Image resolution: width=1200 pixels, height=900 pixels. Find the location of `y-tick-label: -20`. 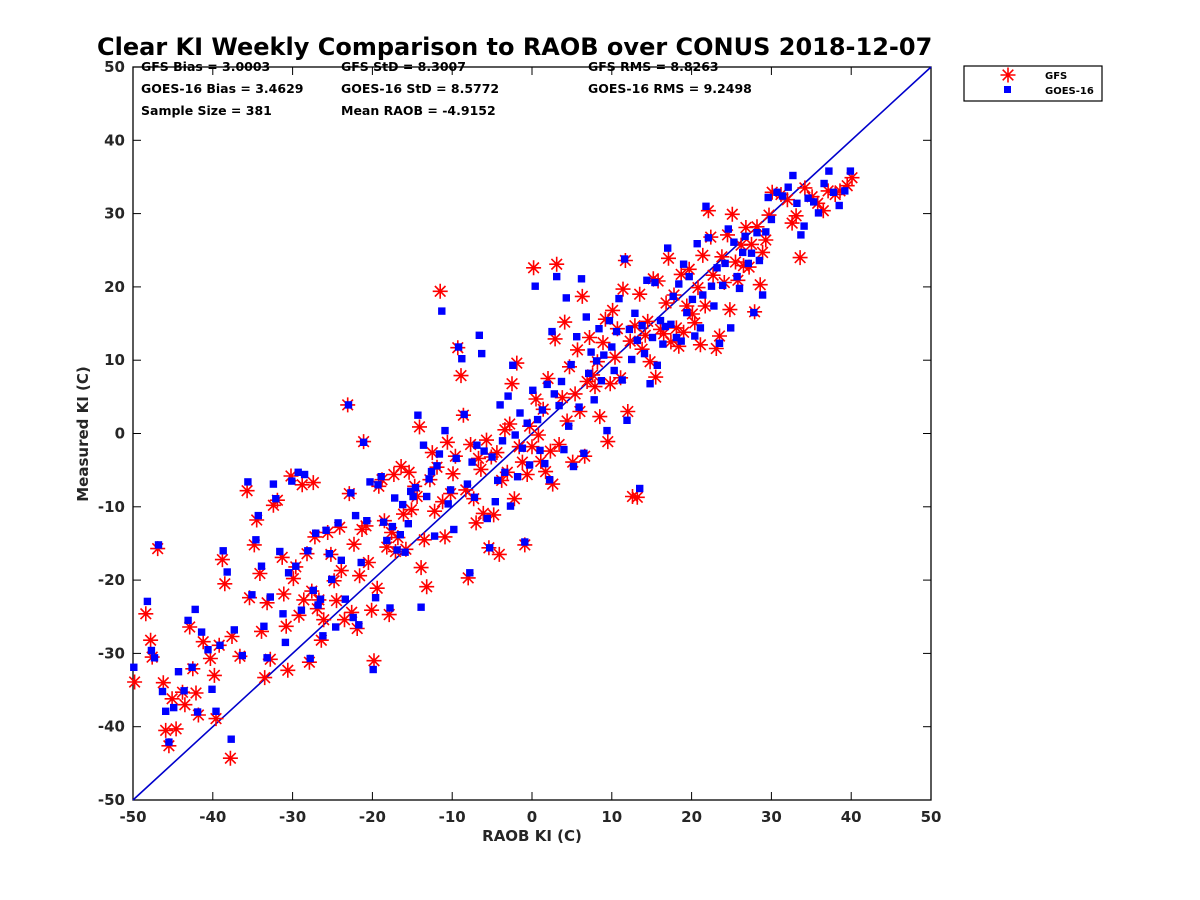

y-tick-label: -20 is located at coordinates (111, 580).